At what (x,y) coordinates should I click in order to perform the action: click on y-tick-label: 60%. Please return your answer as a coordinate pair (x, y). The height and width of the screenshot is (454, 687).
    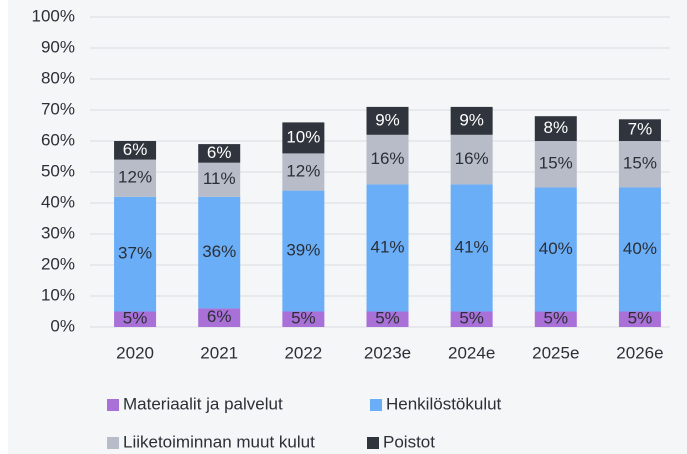
    Looking at the image, I should click on (58, 139).